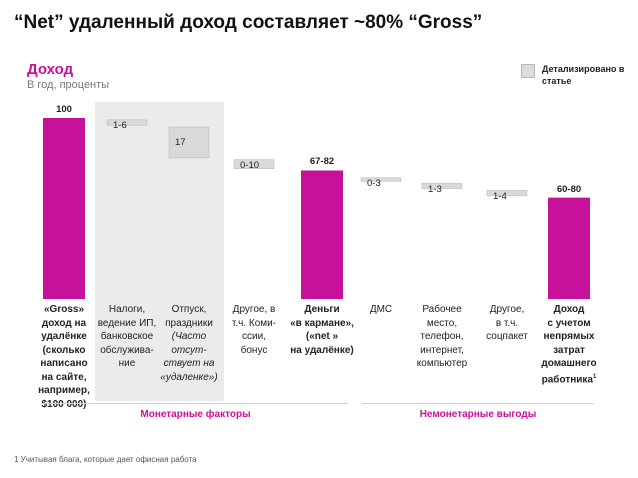  What do you see at coordinates (64, 109) in the screenshot?
I see `bar-value-label-0: 100` at bounding box center [64, 109].